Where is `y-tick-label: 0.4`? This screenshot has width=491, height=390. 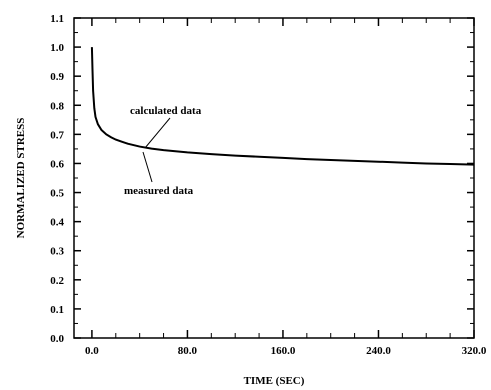 y-tick-label: 0.4 is located at coordinates (57, 223).